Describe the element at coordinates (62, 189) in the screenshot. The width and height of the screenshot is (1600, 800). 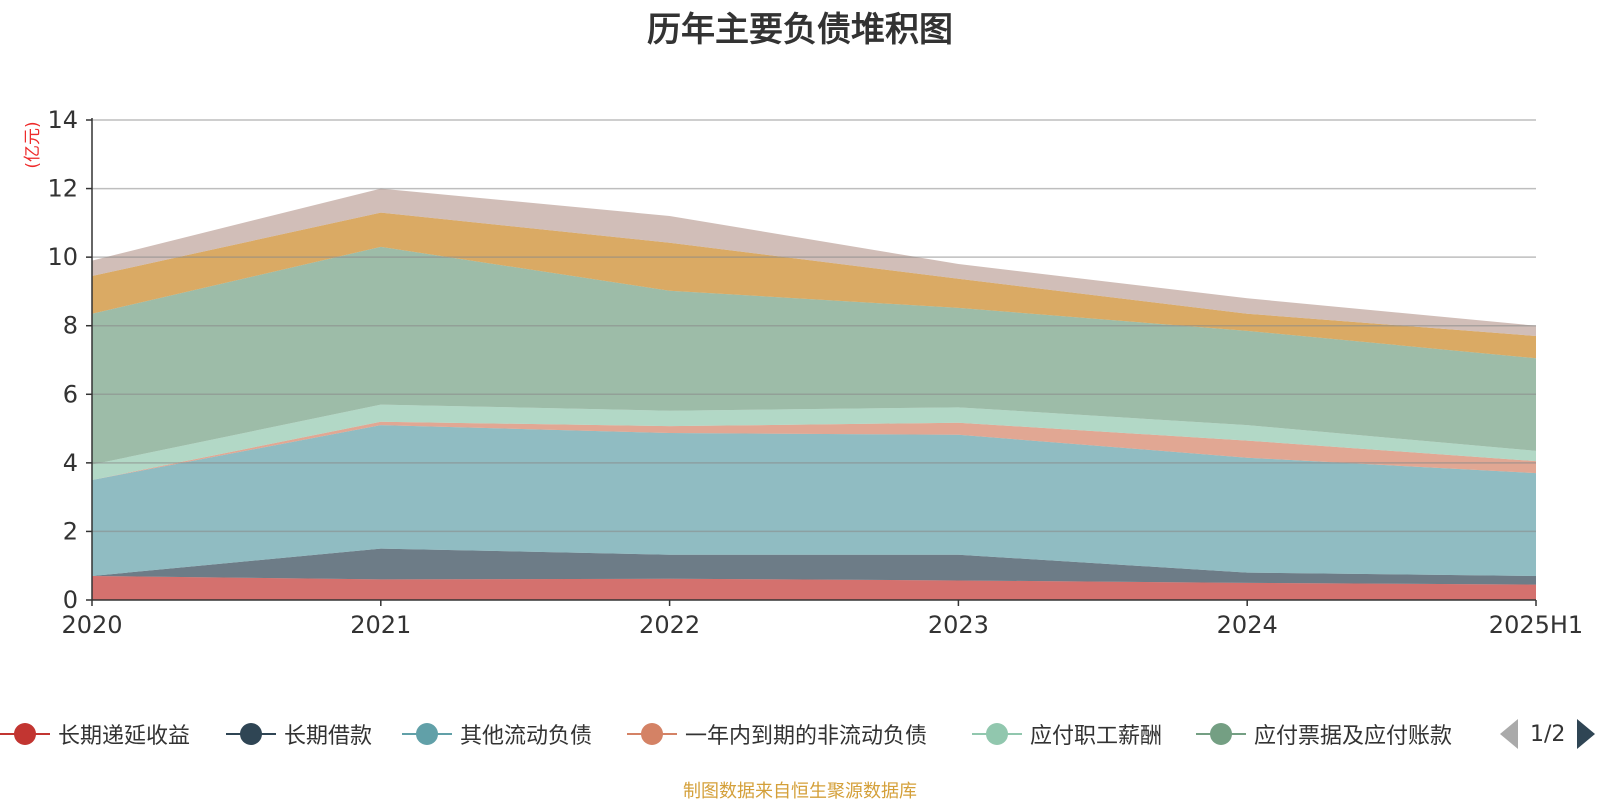
I see `y-tick-label: 12` at that location.